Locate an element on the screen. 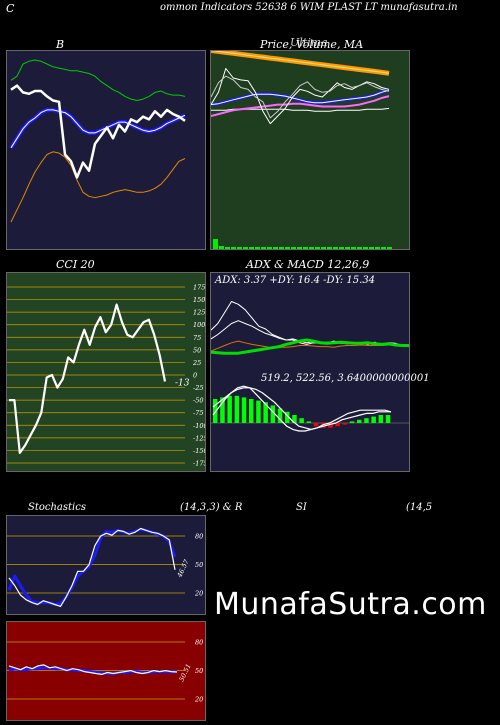 The image size is (500, 725). price-title: Price, Volume, MA is located at coordinates (312, 44).